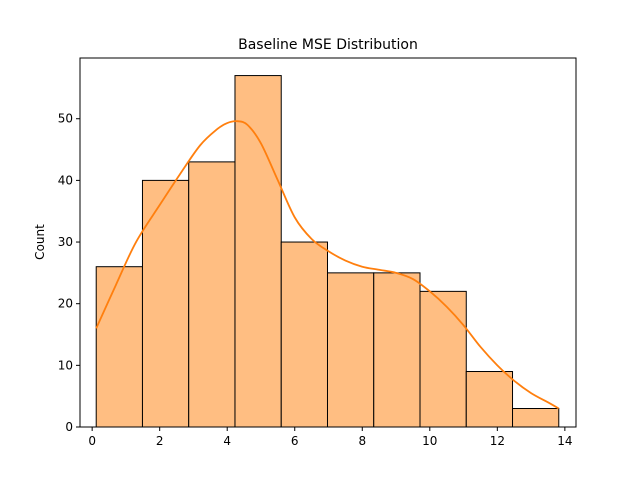 The height and width of the screenshot is (480, 640). I want to click on y-axis-label: Count, so click(40, 242).